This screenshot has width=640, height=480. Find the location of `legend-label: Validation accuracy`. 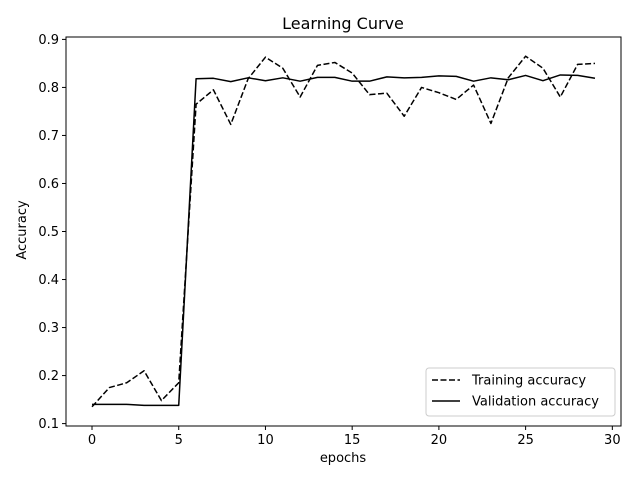

legend-label: Validation accuracy is located at coordinates (535, 402).